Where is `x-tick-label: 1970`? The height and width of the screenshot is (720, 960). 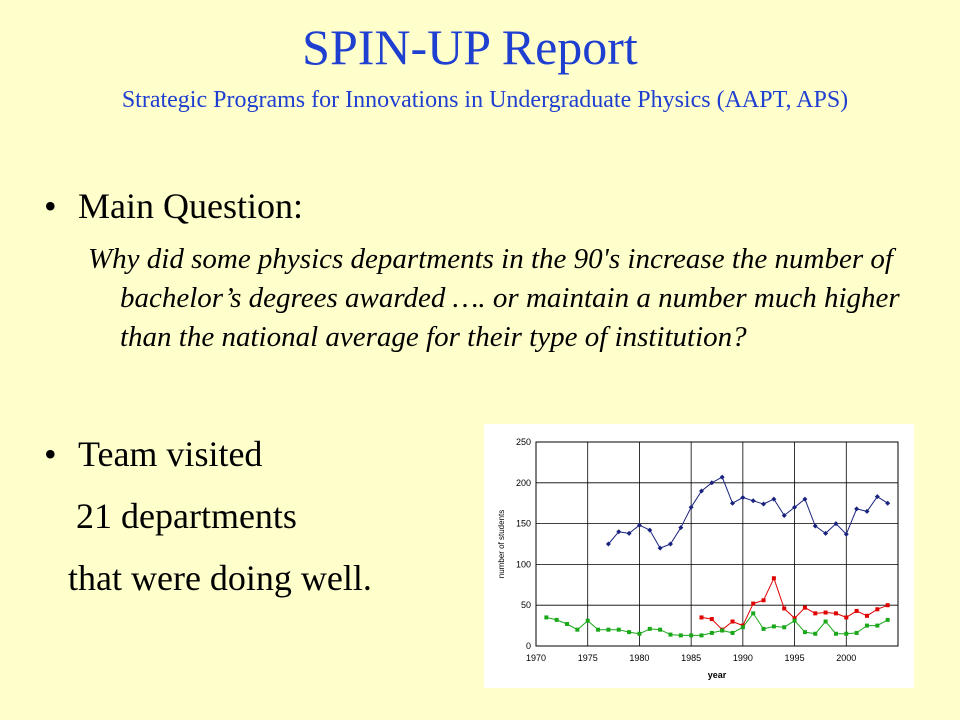 x-tick-label: 1970 is located at coordinates (536, 658).